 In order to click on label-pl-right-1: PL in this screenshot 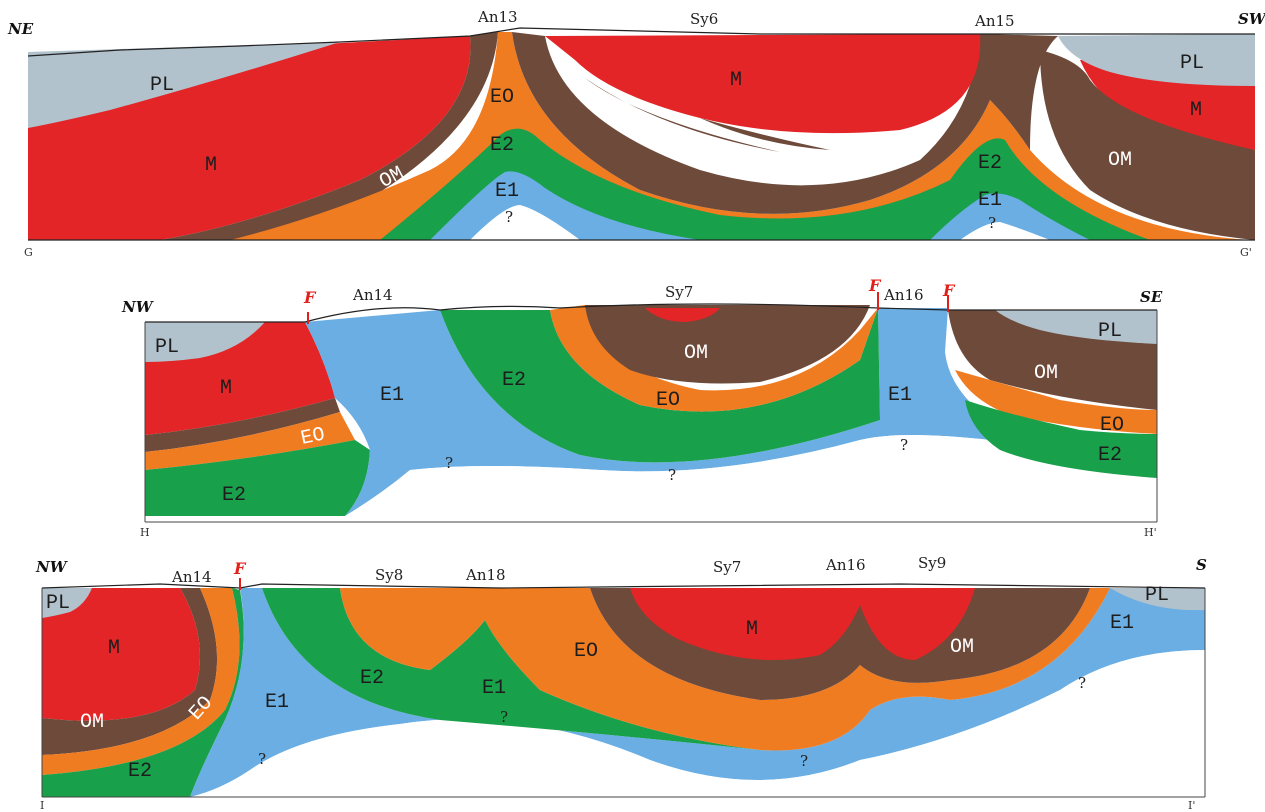, I will do `click(1192, 63)`.